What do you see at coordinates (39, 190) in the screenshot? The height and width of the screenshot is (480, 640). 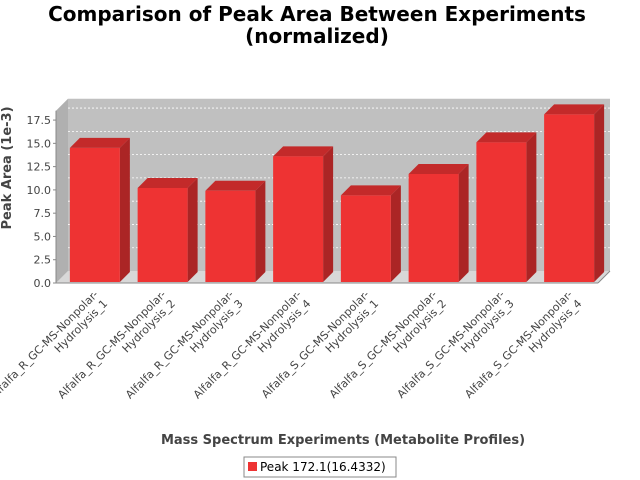 I see `y-tick-label: 10.0` at bounding box center [39, 190].